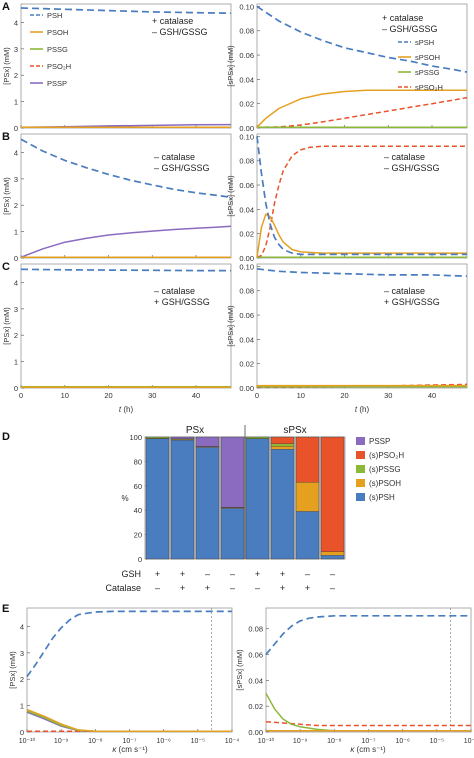 The image size is (474, 758). Describe the element at coordinates (138, 461) in the screenshot. I see `y-tick-label: 80` at that location.